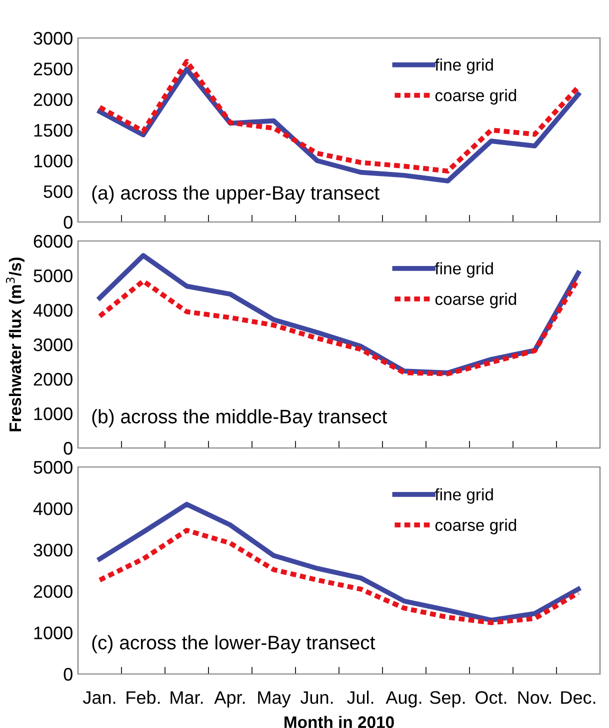 The height and width of the screenshot is (728, 609). I want to click on line-series, so click(339, 326).